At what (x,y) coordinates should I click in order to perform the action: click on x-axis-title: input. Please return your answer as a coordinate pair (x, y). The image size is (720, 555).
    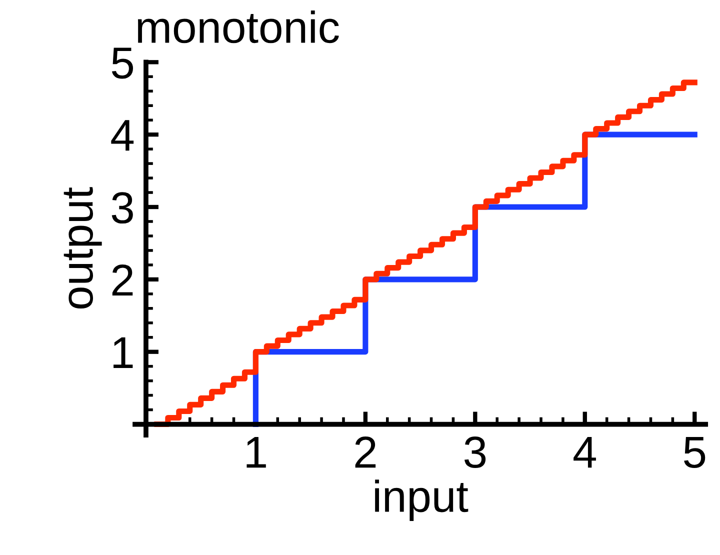
    Looking at the image, I should click on (421, 501).